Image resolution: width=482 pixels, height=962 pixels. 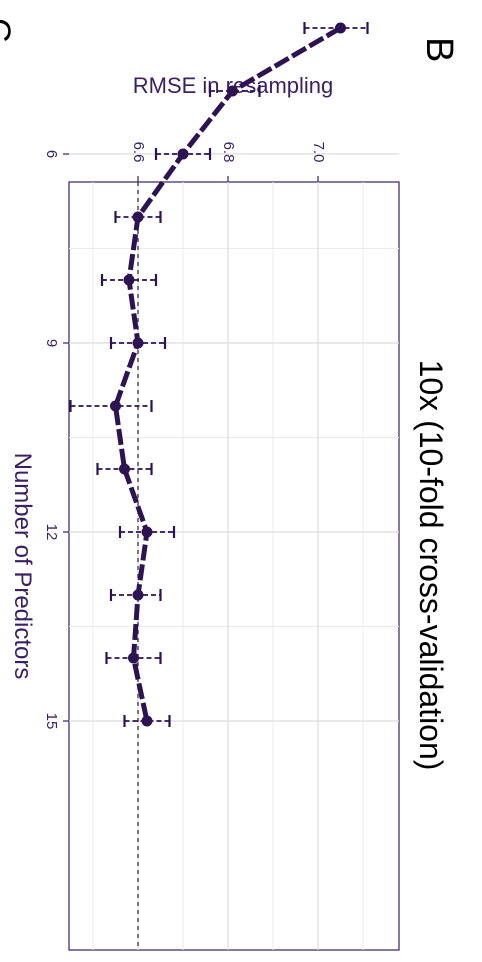 I want to click on panel-letter-c: C, so click(x=8, y=30).